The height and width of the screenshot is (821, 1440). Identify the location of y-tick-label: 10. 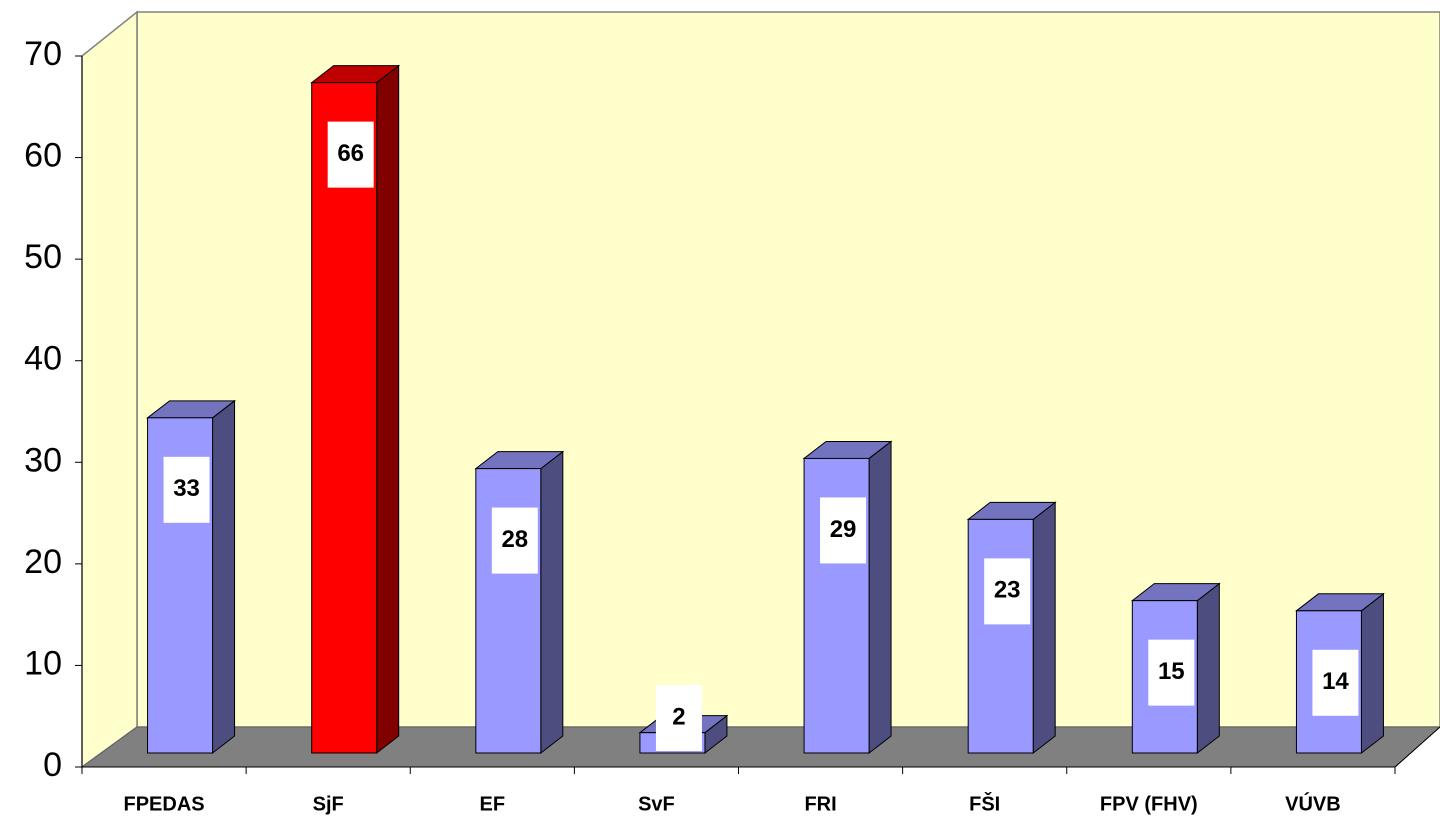
(43, 663).